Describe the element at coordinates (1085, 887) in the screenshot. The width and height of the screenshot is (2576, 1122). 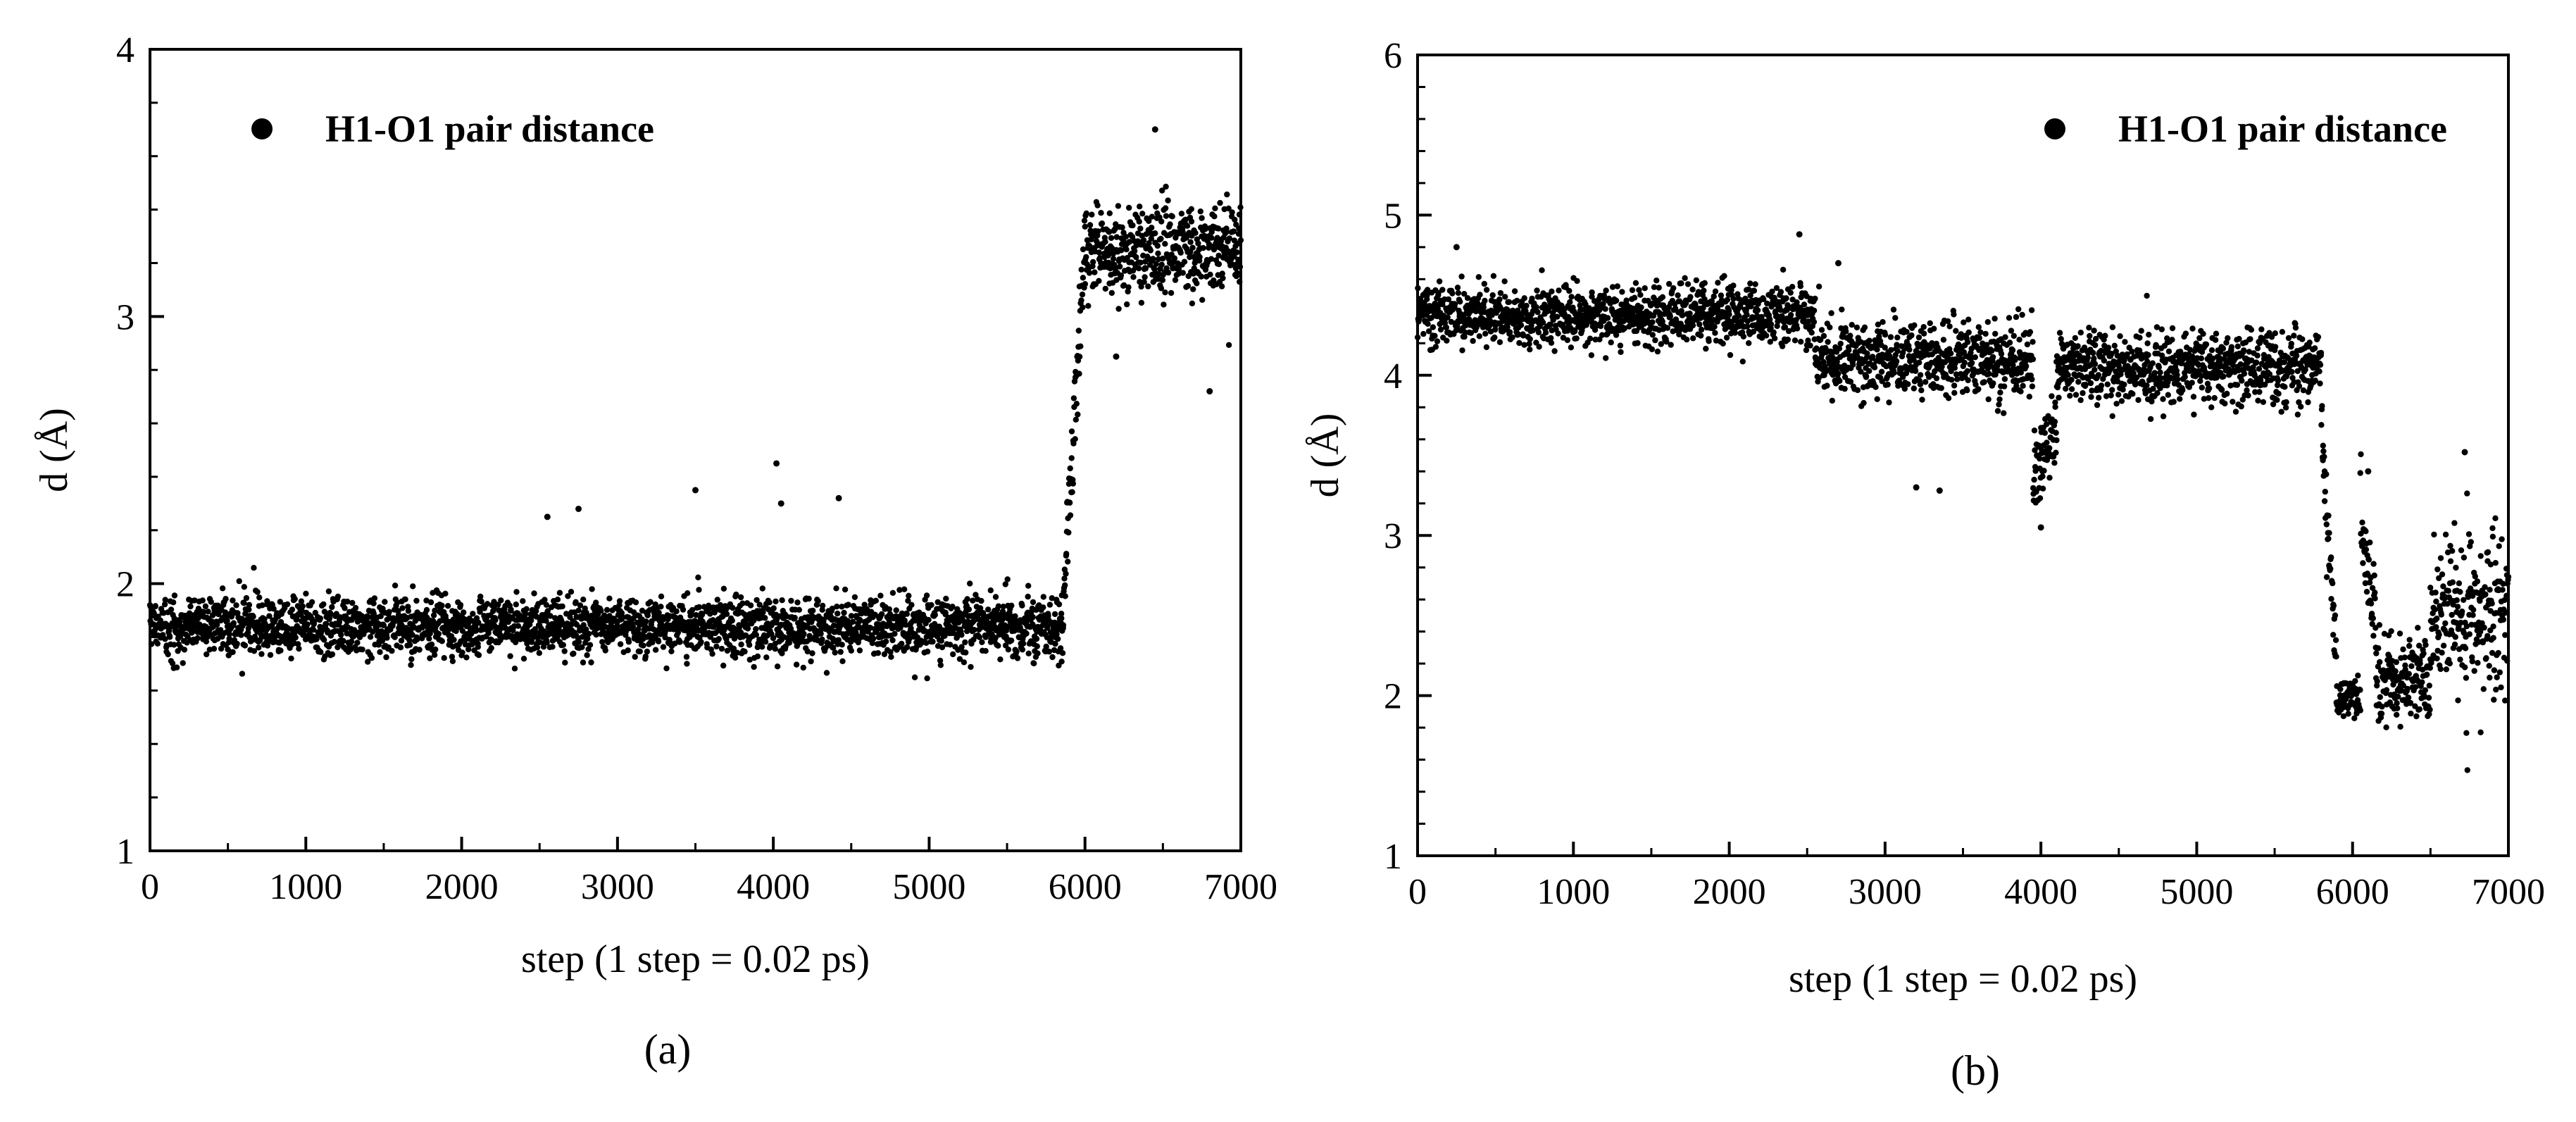
I see `x-tick-label: 6000` at that location.